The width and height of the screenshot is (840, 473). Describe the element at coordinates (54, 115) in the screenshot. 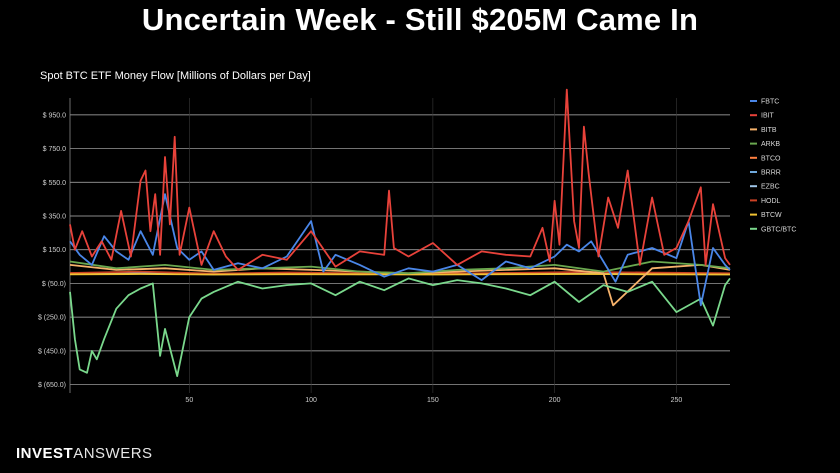

I see `y-tick-label: $ 950.0` at that location.